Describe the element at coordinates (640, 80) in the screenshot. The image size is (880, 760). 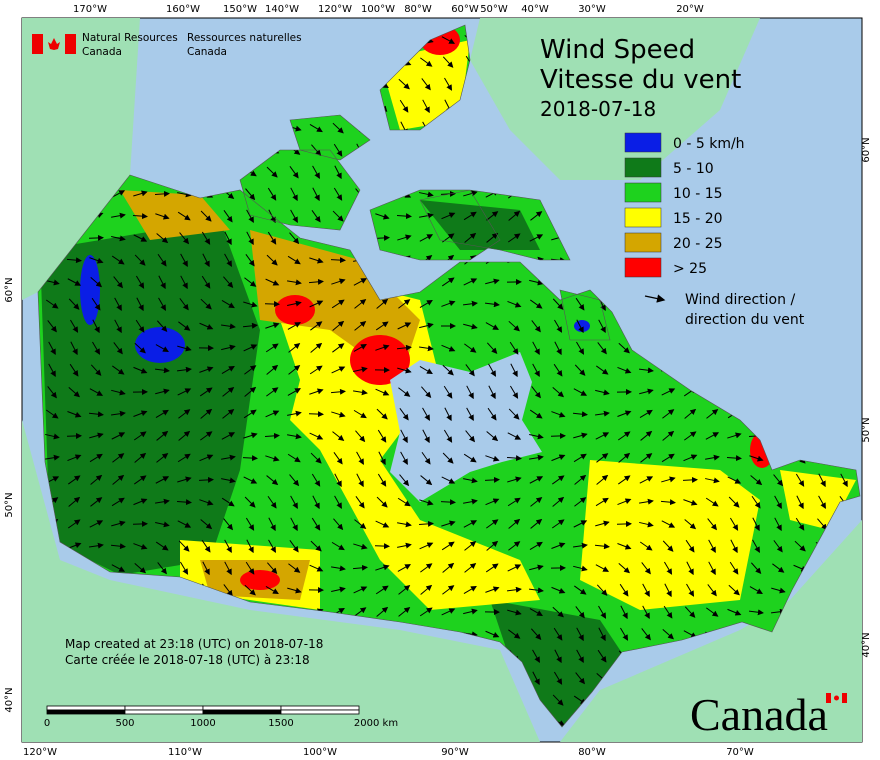
I see `title-fr: Vitesse du vent` at that location.